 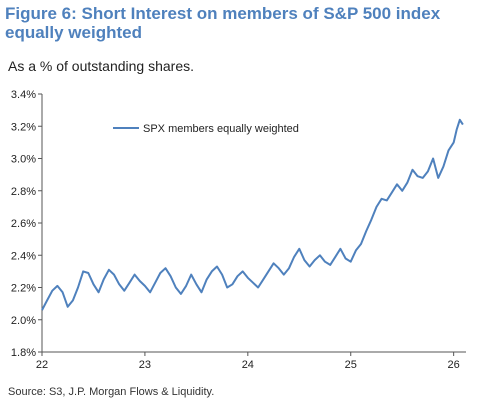 I want to click on x-tick-label: 23, so click(x=145, y=365).